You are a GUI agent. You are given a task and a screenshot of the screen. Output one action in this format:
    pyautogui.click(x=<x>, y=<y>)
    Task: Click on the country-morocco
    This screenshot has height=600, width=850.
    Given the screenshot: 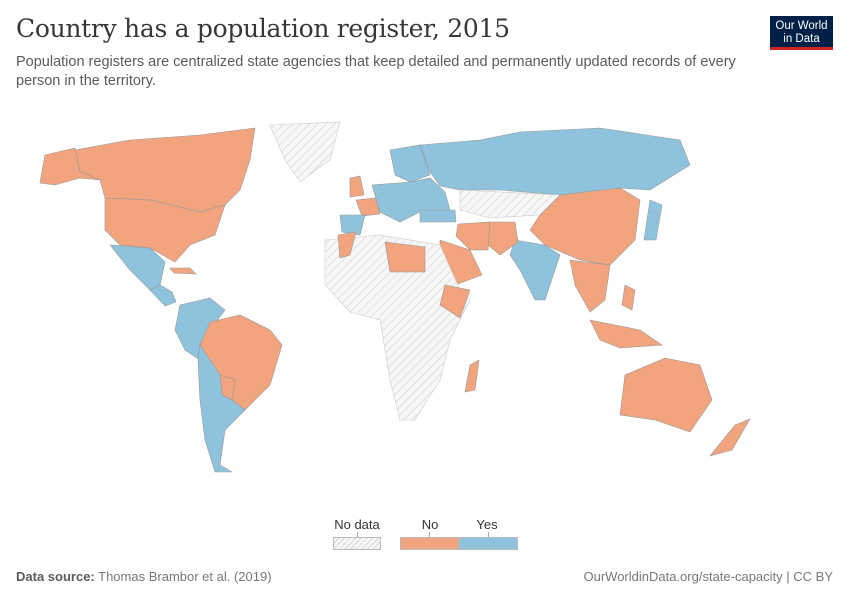 What is the action you would take?
    pyautogui.click(x=347, y=245)
    